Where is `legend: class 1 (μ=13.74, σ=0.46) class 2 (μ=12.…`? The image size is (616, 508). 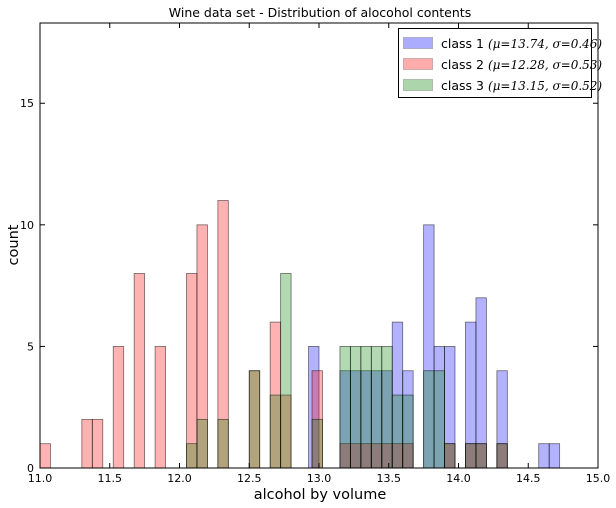
legend: class 1 (μ=13.74, σ=0.46) class 2 (μ=12.… is located at coordinates (500, 63).